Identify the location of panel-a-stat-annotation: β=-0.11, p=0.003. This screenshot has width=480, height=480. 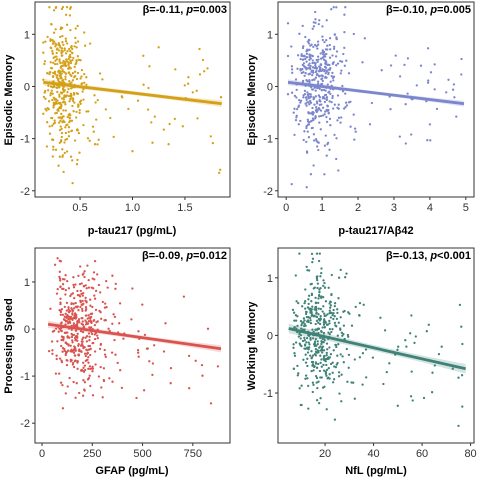
(185, 10).